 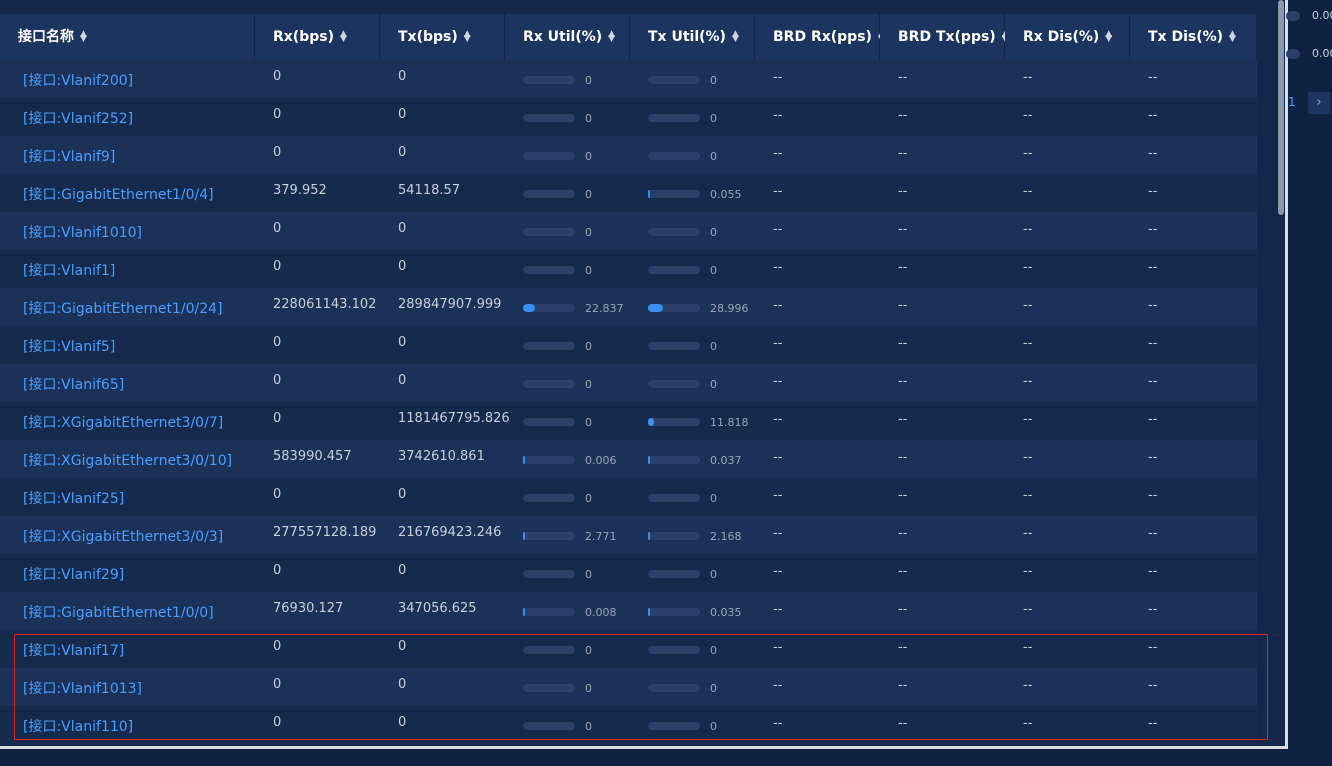 I want to click on interface-link: [接口:Vlanif200], so click(x=78, y=81).